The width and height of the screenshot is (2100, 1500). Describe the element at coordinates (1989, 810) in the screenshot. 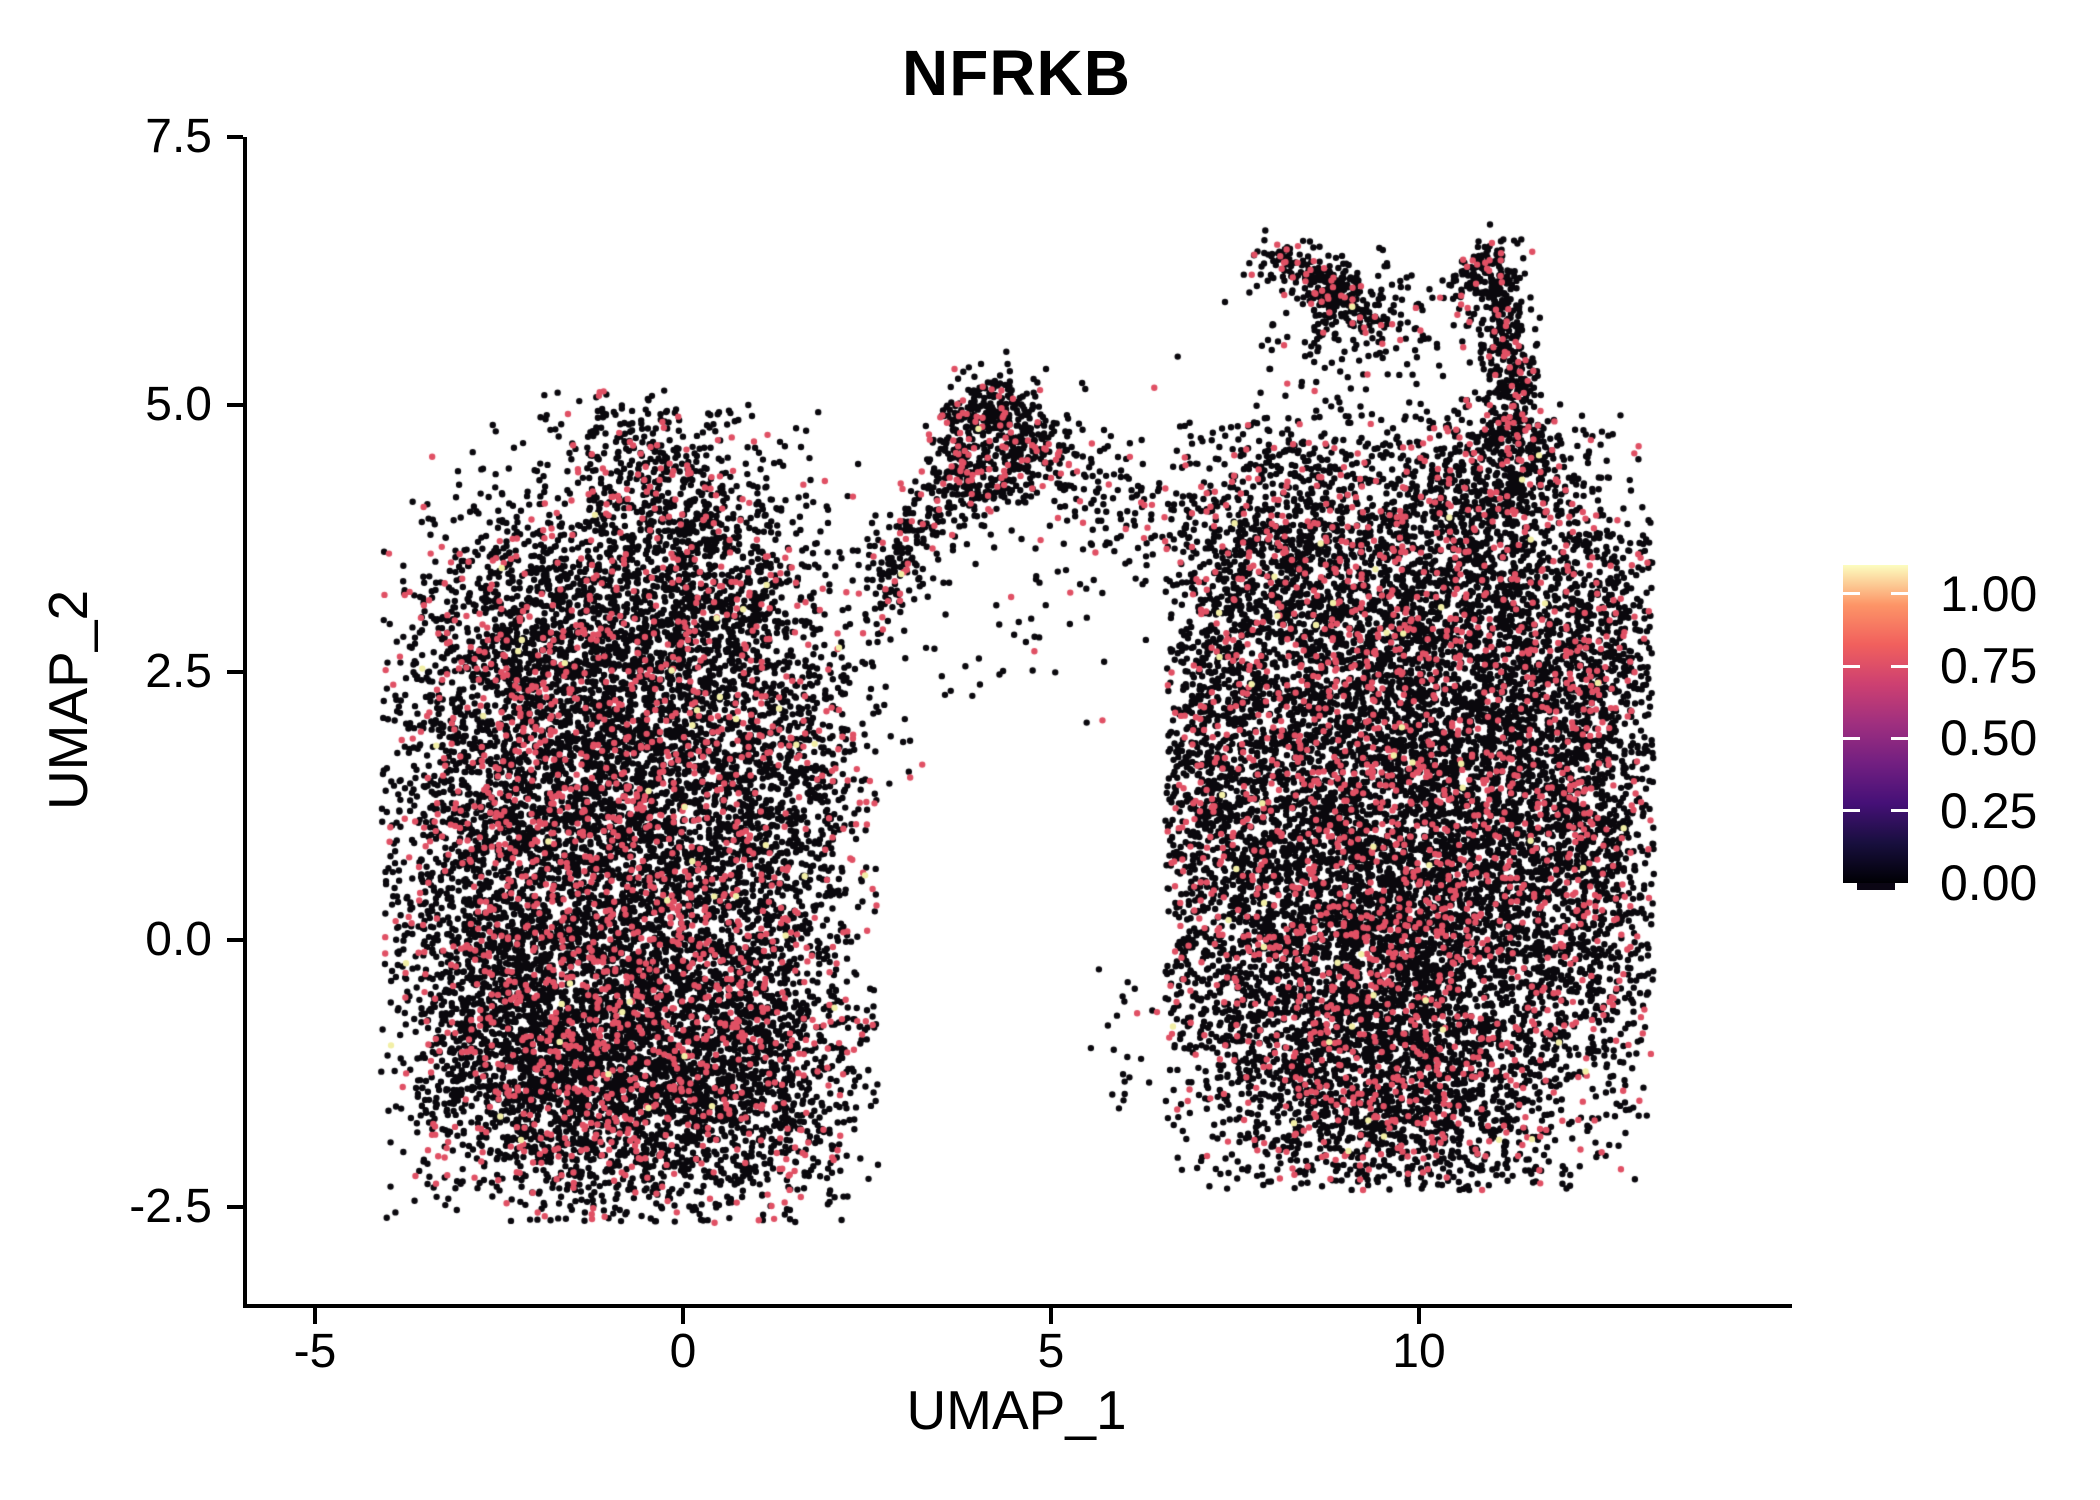

I see `colorbar-tick-label: 0.25` at that location.